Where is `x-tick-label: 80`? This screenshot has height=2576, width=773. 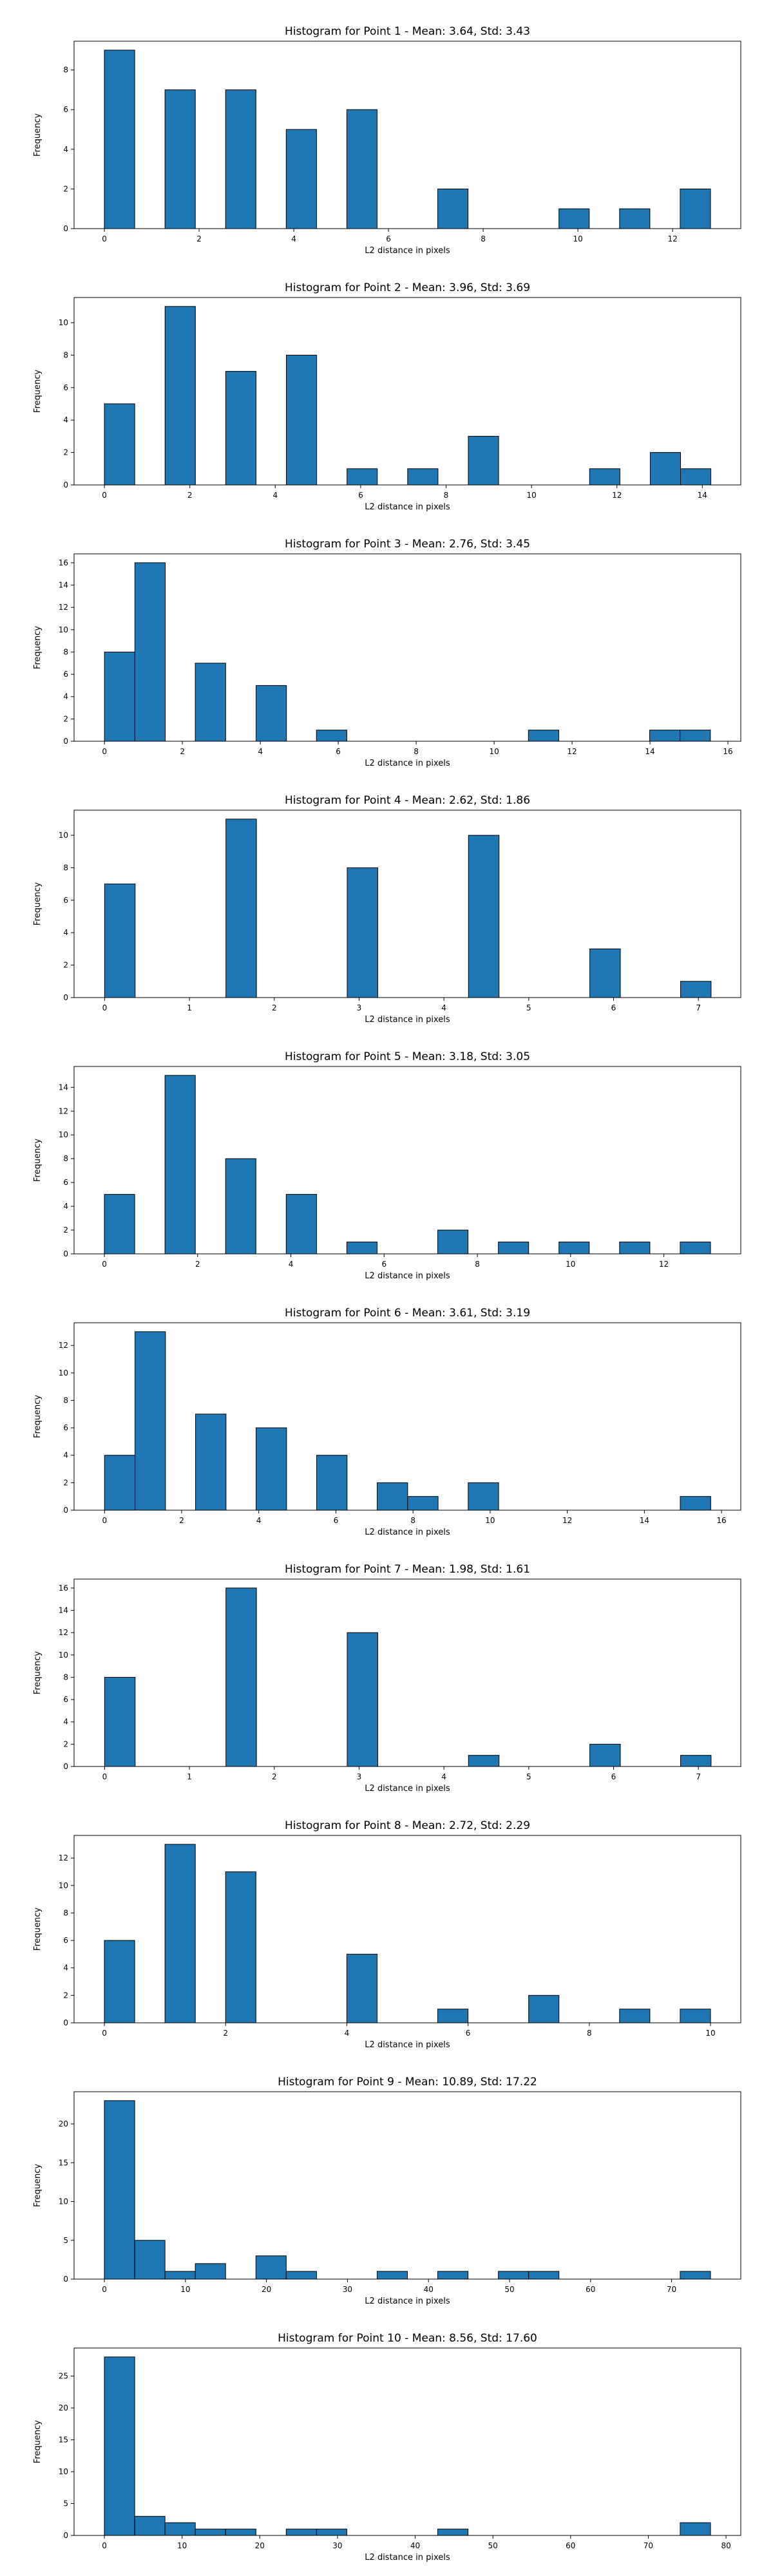
x-tick-label: 80 is located at coordinates (725, 2545).